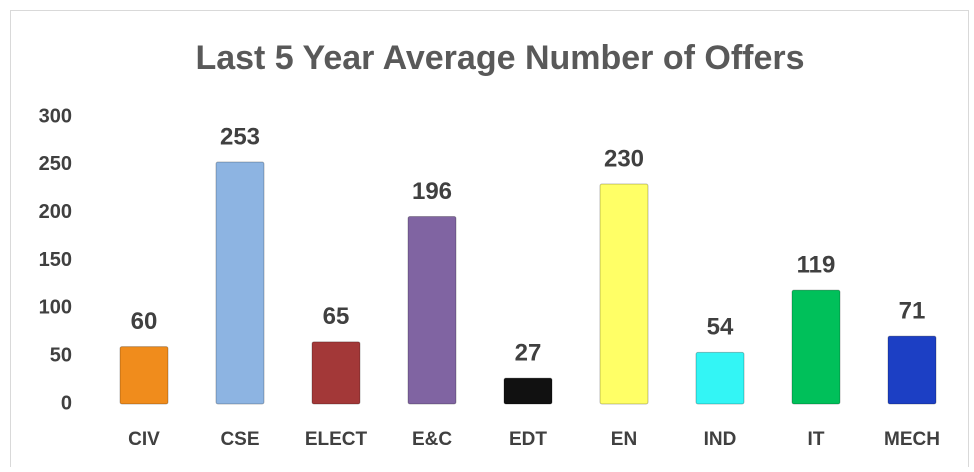  I want to click on data-label: 27, so click(528, 353).